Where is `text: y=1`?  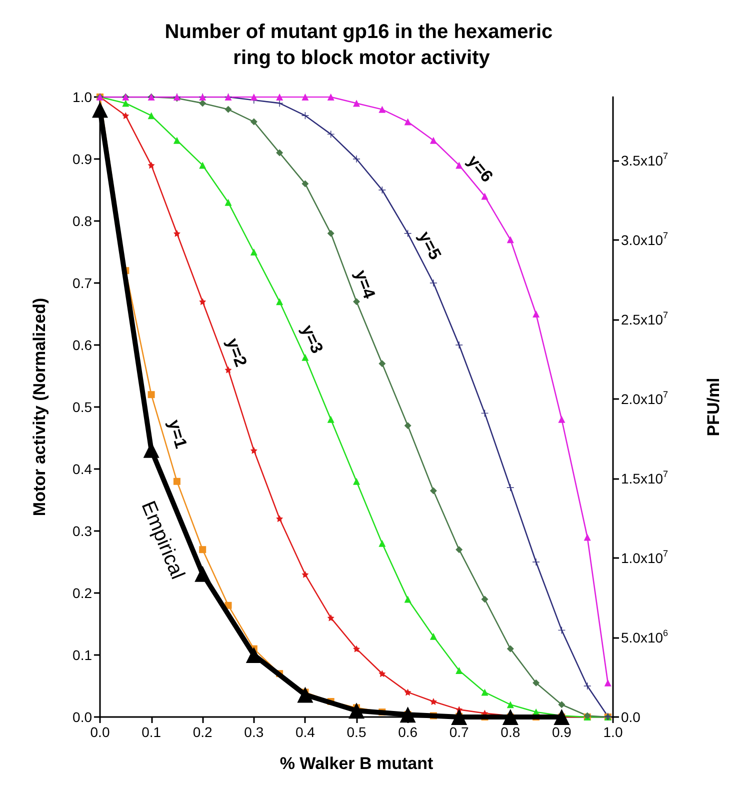 text: y=1 is located at coordinates (177, 434).